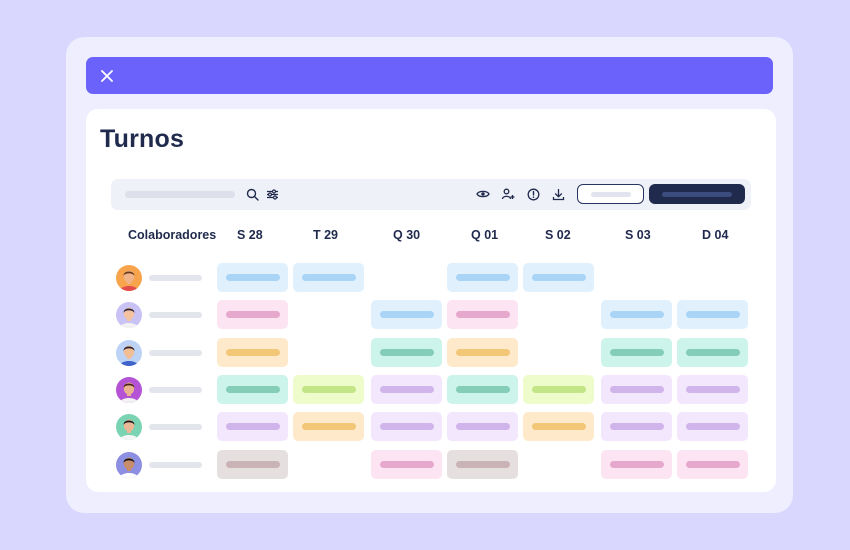 This screenshot has height=550, width=850. Describe the element at coordinates (558, 194) in the screenshot. I see `download-button` at that location.